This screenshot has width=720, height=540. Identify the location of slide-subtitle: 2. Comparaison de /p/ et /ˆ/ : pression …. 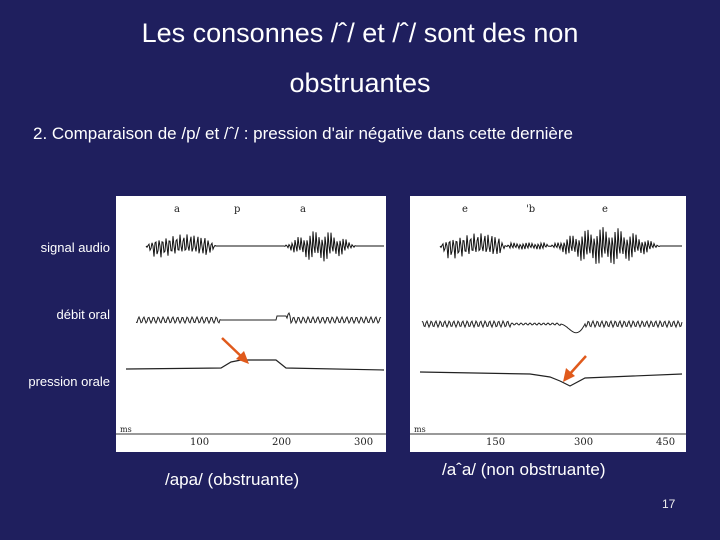
(303, 133).